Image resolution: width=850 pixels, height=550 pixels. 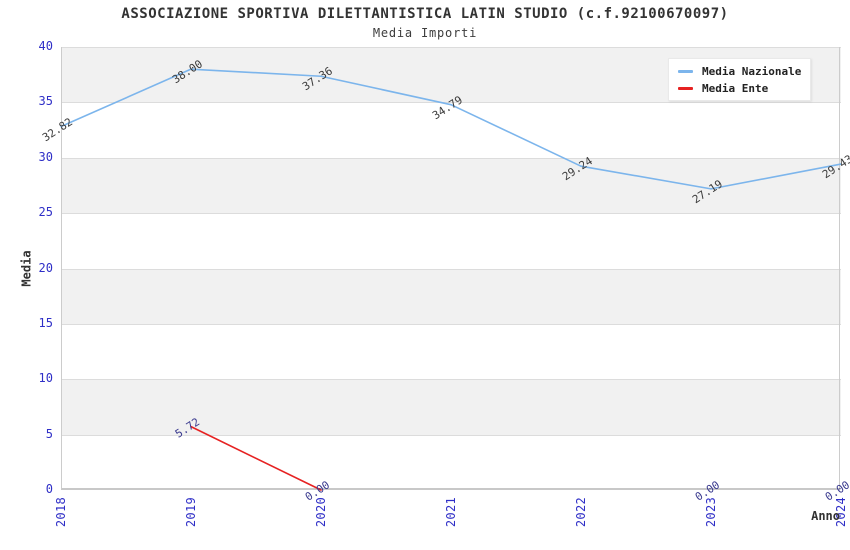 I want to click on y-tick-label: 0, so click(x=49, y=489).